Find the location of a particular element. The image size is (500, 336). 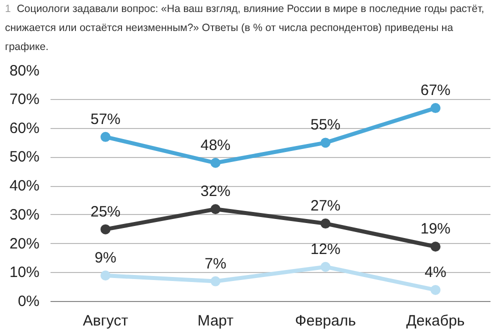

data-label: 48% is located at coordinates (215, 145).